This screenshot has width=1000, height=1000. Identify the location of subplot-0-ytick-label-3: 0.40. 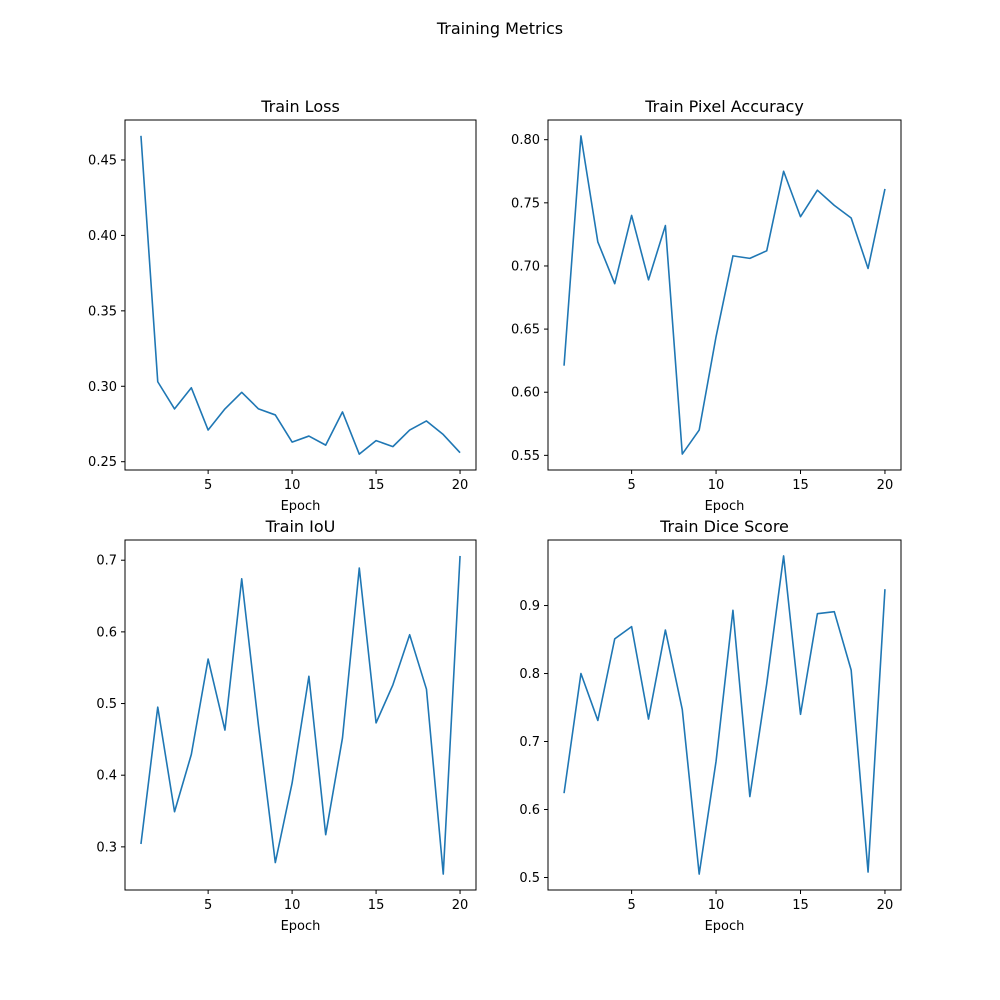
(102, 236).